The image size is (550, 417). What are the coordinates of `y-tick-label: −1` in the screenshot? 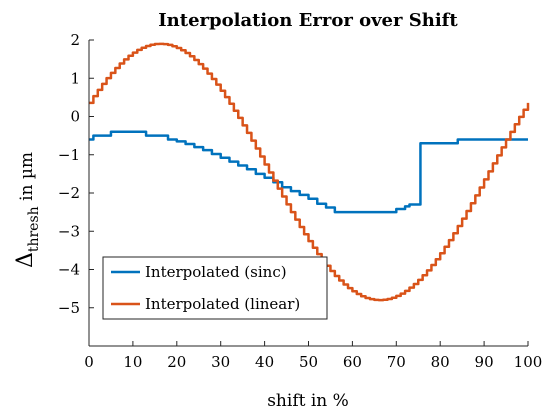 It's located at (69, 155).